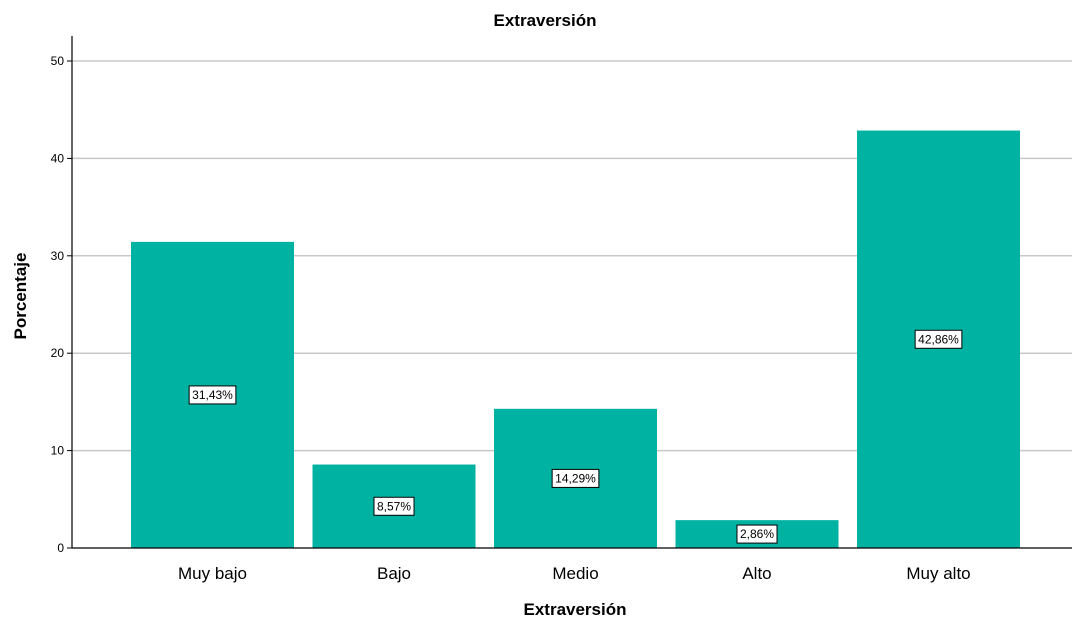 The image size is (1073, 621). I want to click on data-label: 2,86%, so click(757, 534).